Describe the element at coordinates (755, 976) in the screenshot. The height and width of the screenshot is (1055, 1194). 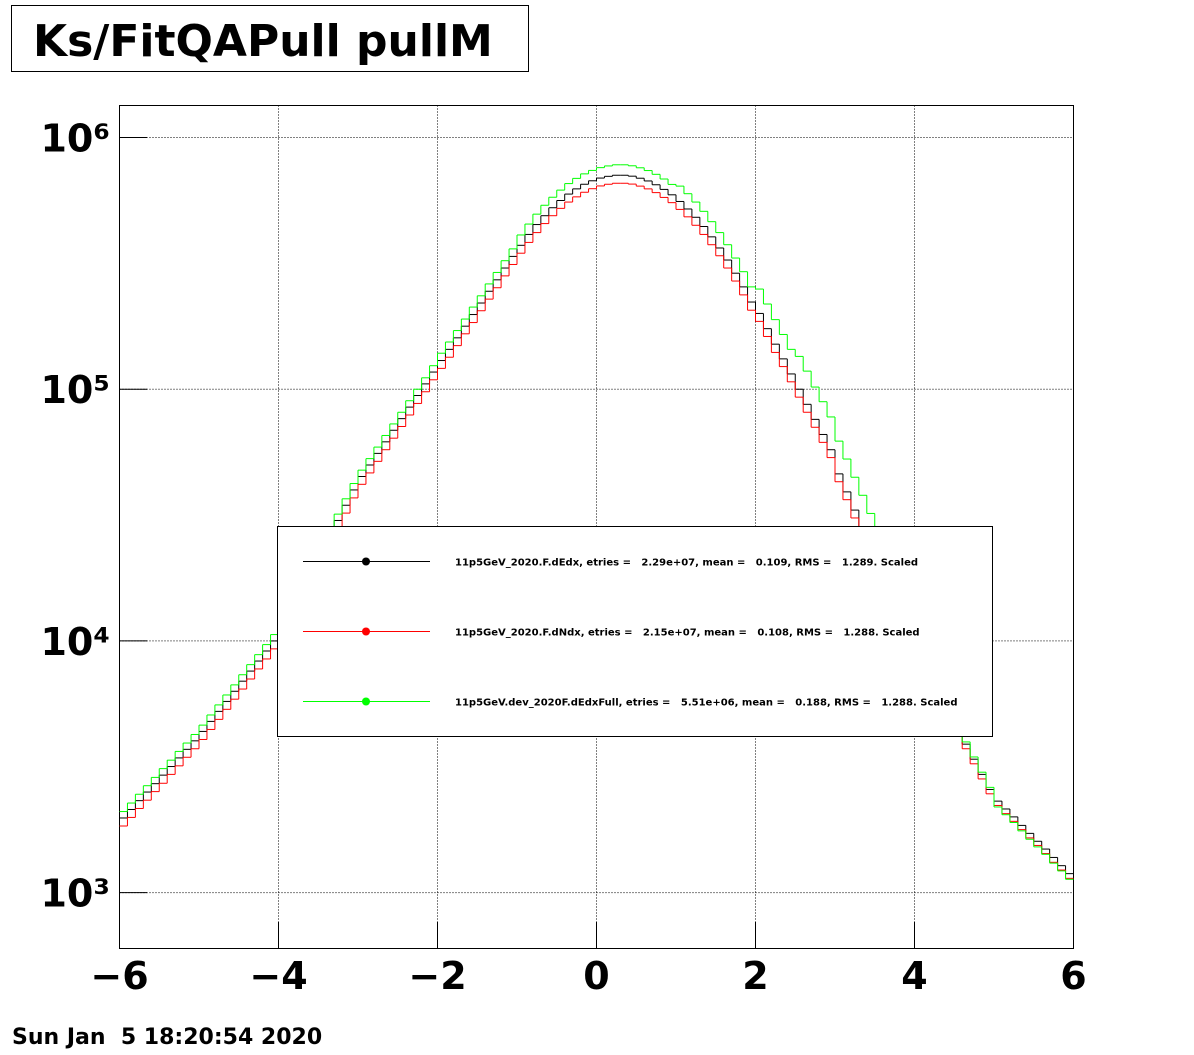
I see `x-tick-label: 2` at that location.